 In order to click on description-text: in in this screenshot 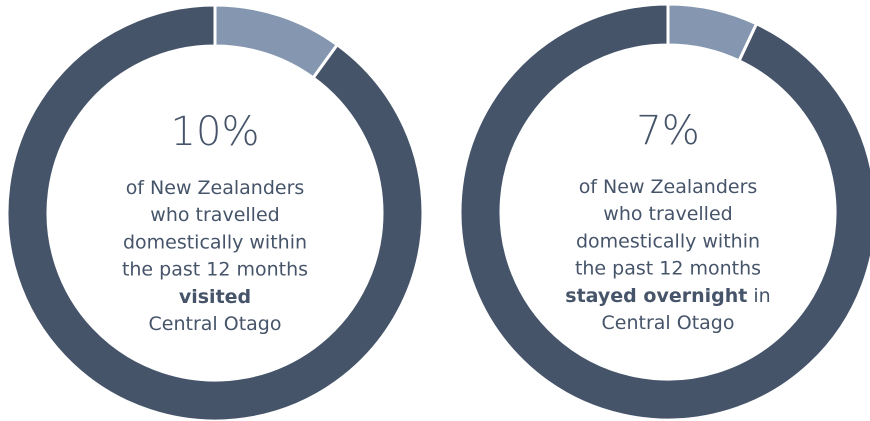, I will do `click(758, 296)`.